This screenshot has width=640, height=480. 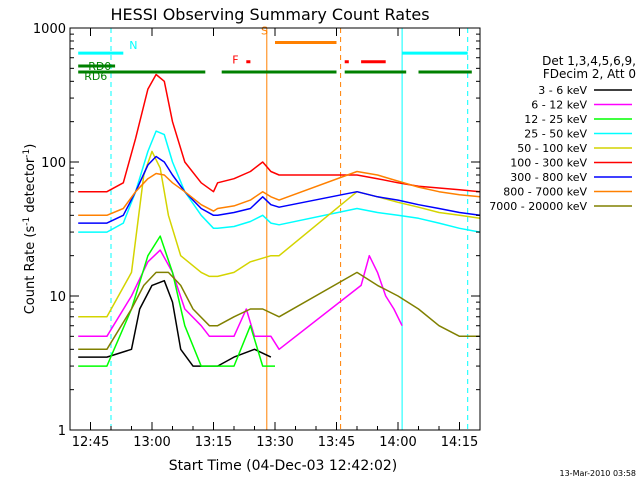 I want to click on legend-label-50-100-kev: 50 - 100 keV, so click(x=552, y=148).